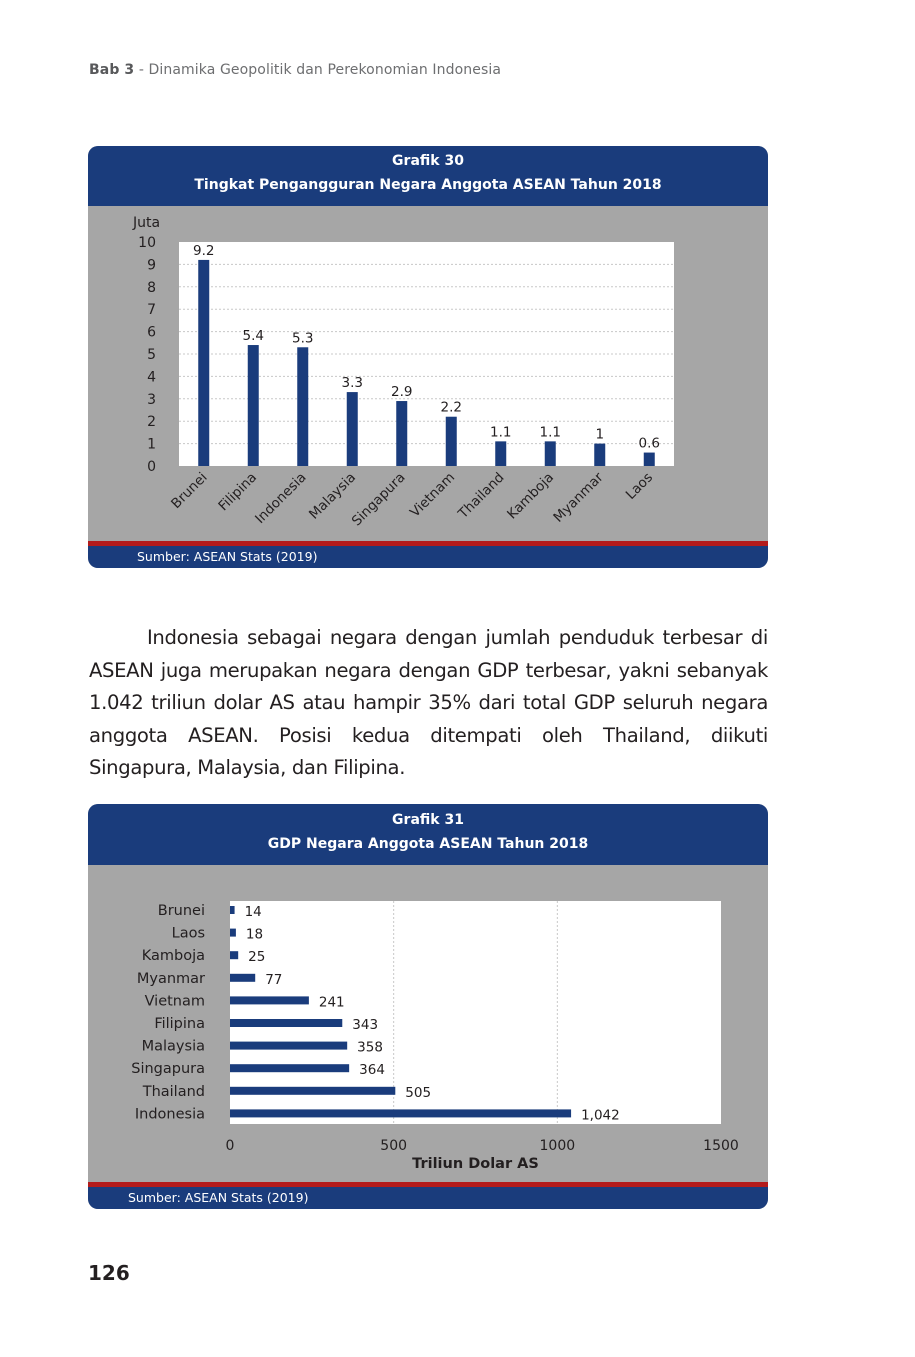 The height and width of the screenshot is (1357, 915). Describe the element at coordinates (151, 288) in the screenshot. I see `y-tick-label: 8` at that location.